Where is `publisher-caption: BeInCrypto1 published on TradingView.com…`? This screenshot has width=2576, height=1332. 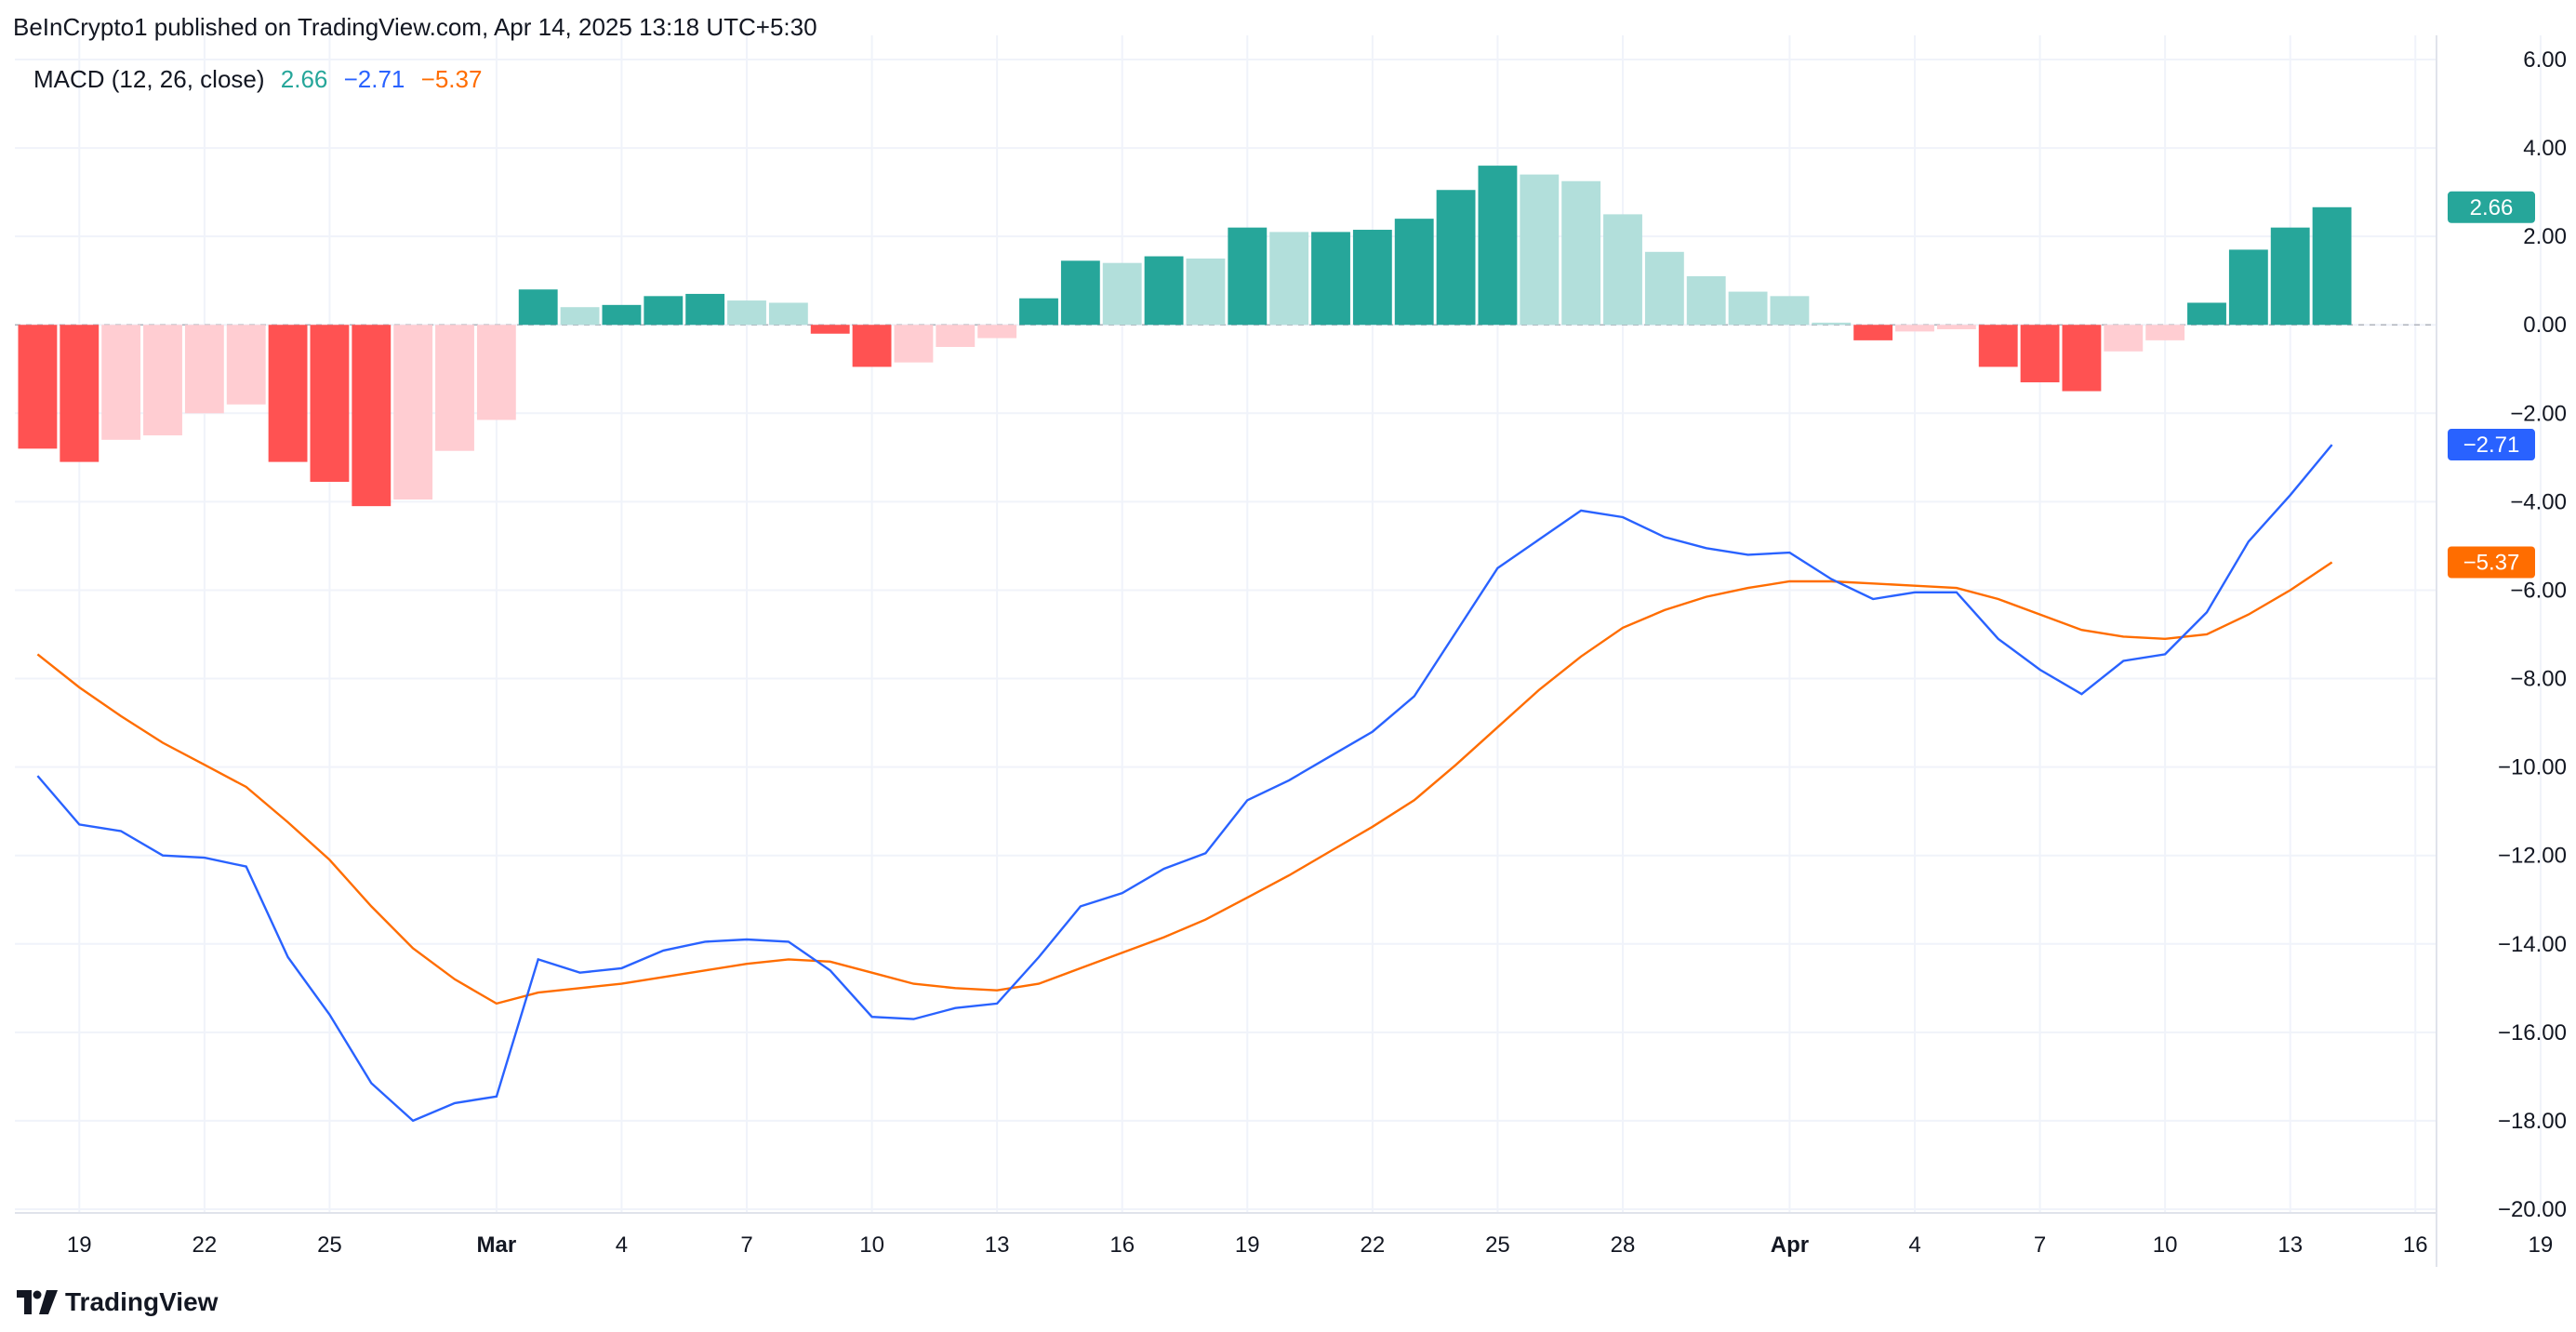 publisher-caption: BeInCrypto1 published on TradingView.com… is located at coordinates (415, 27).